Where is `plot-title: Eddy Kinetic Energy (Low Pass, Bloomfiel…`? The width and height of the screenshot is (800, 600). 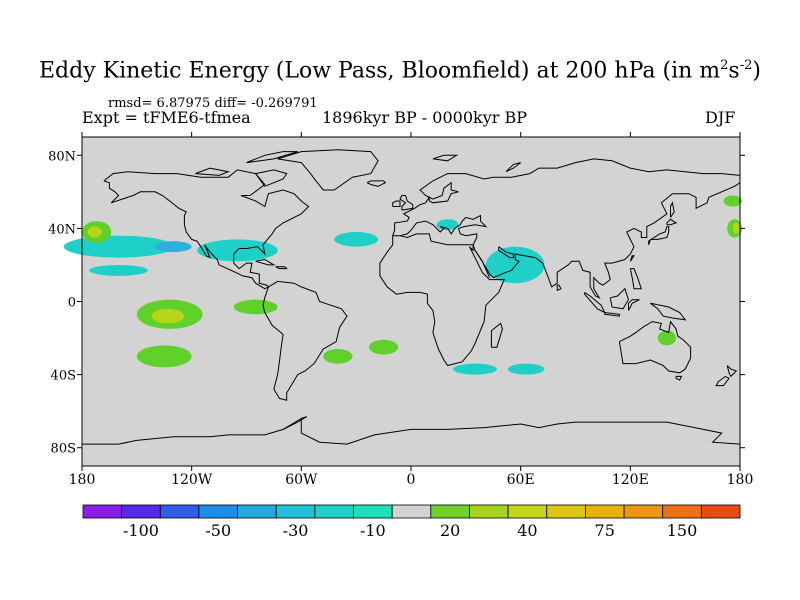 plot-title: Eddy Kinetic Energy (Low Pass, Bloomfiel… is located at coordinates (400, 71).